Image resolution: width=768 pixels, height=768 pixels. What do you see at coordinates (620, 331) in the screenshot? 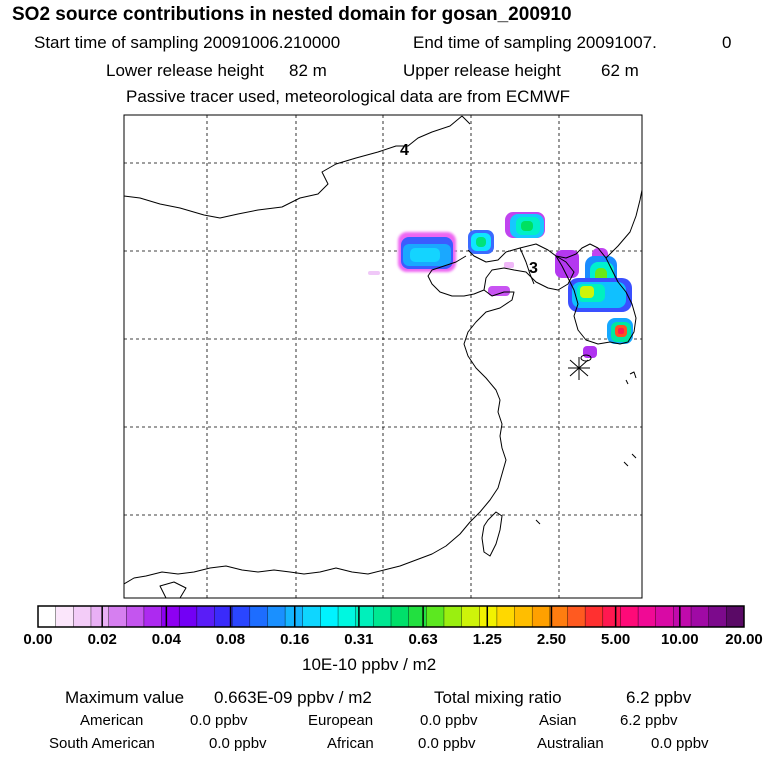
I see `plume-korea-south` at bounding box center [620, 331].